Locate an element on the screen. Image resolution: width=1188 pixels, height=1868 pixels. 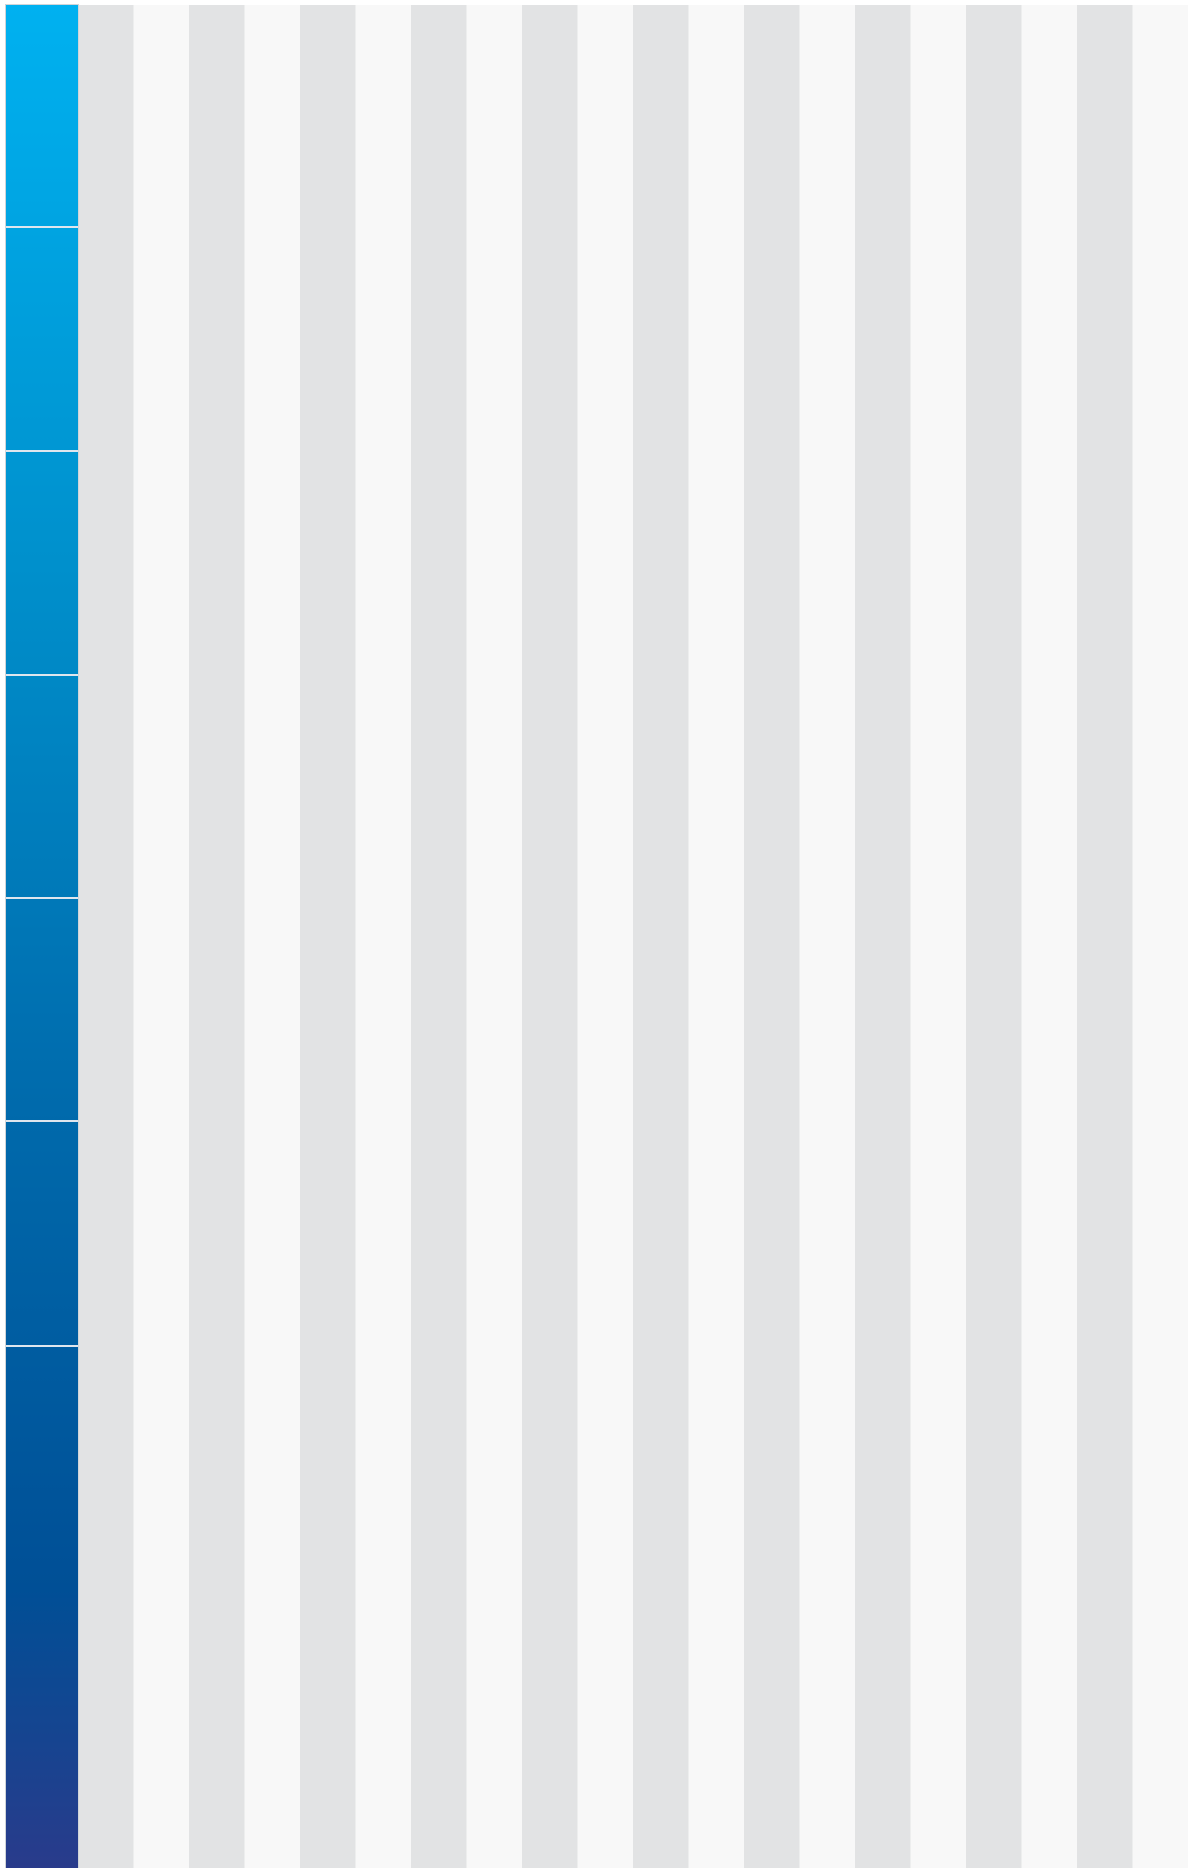
sidebar is located at coordinates (42, 936).